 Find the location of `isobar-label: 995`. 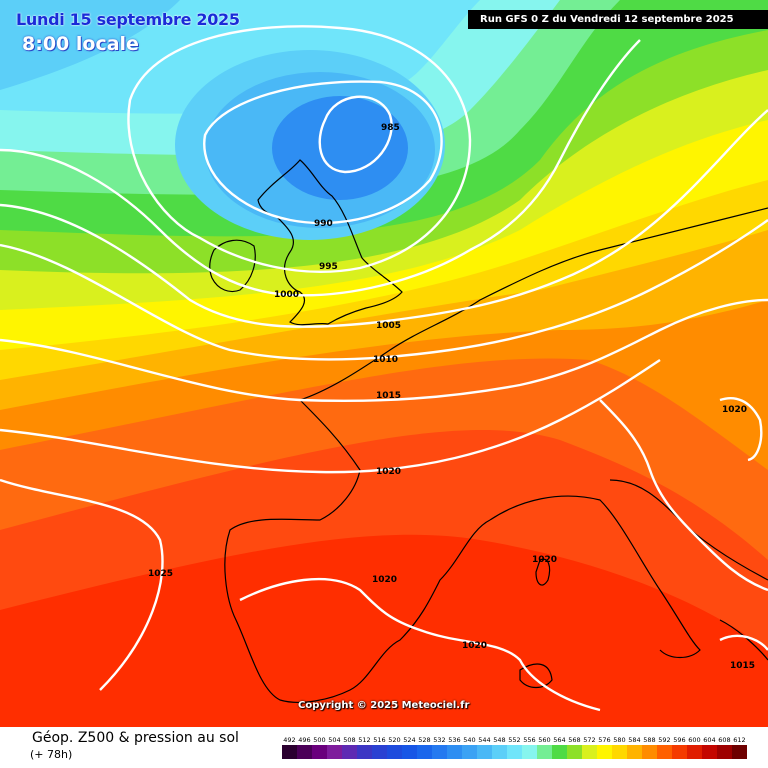

isobar-label: 995 is located at coordinates (328, 267).